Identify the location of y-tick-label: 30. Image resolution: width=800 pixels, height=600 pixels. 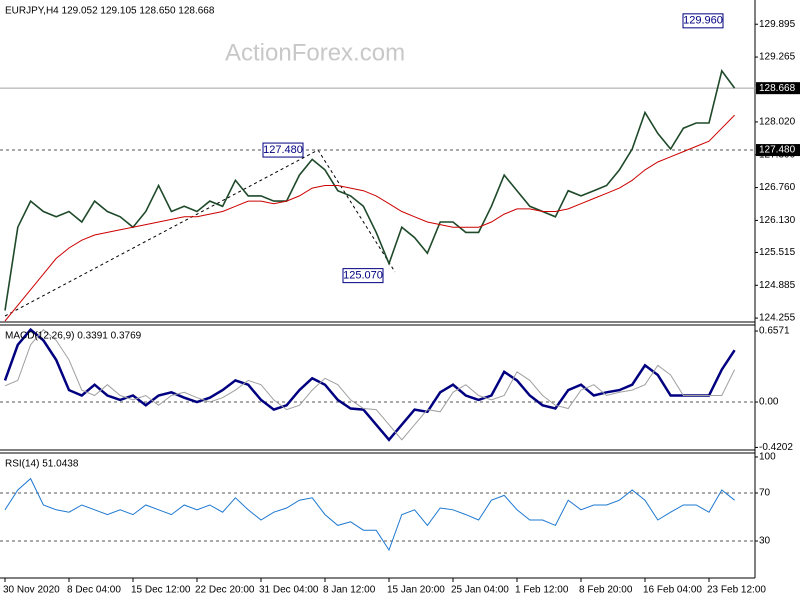
(765, 541).